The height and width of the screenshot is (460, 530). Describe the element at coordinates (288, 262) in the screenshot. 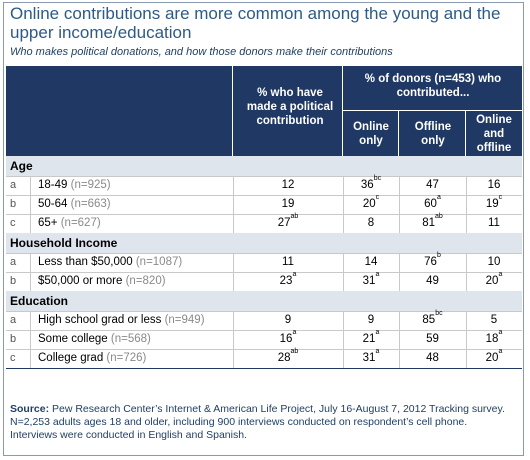

I see `cell-made: 11` at that location.